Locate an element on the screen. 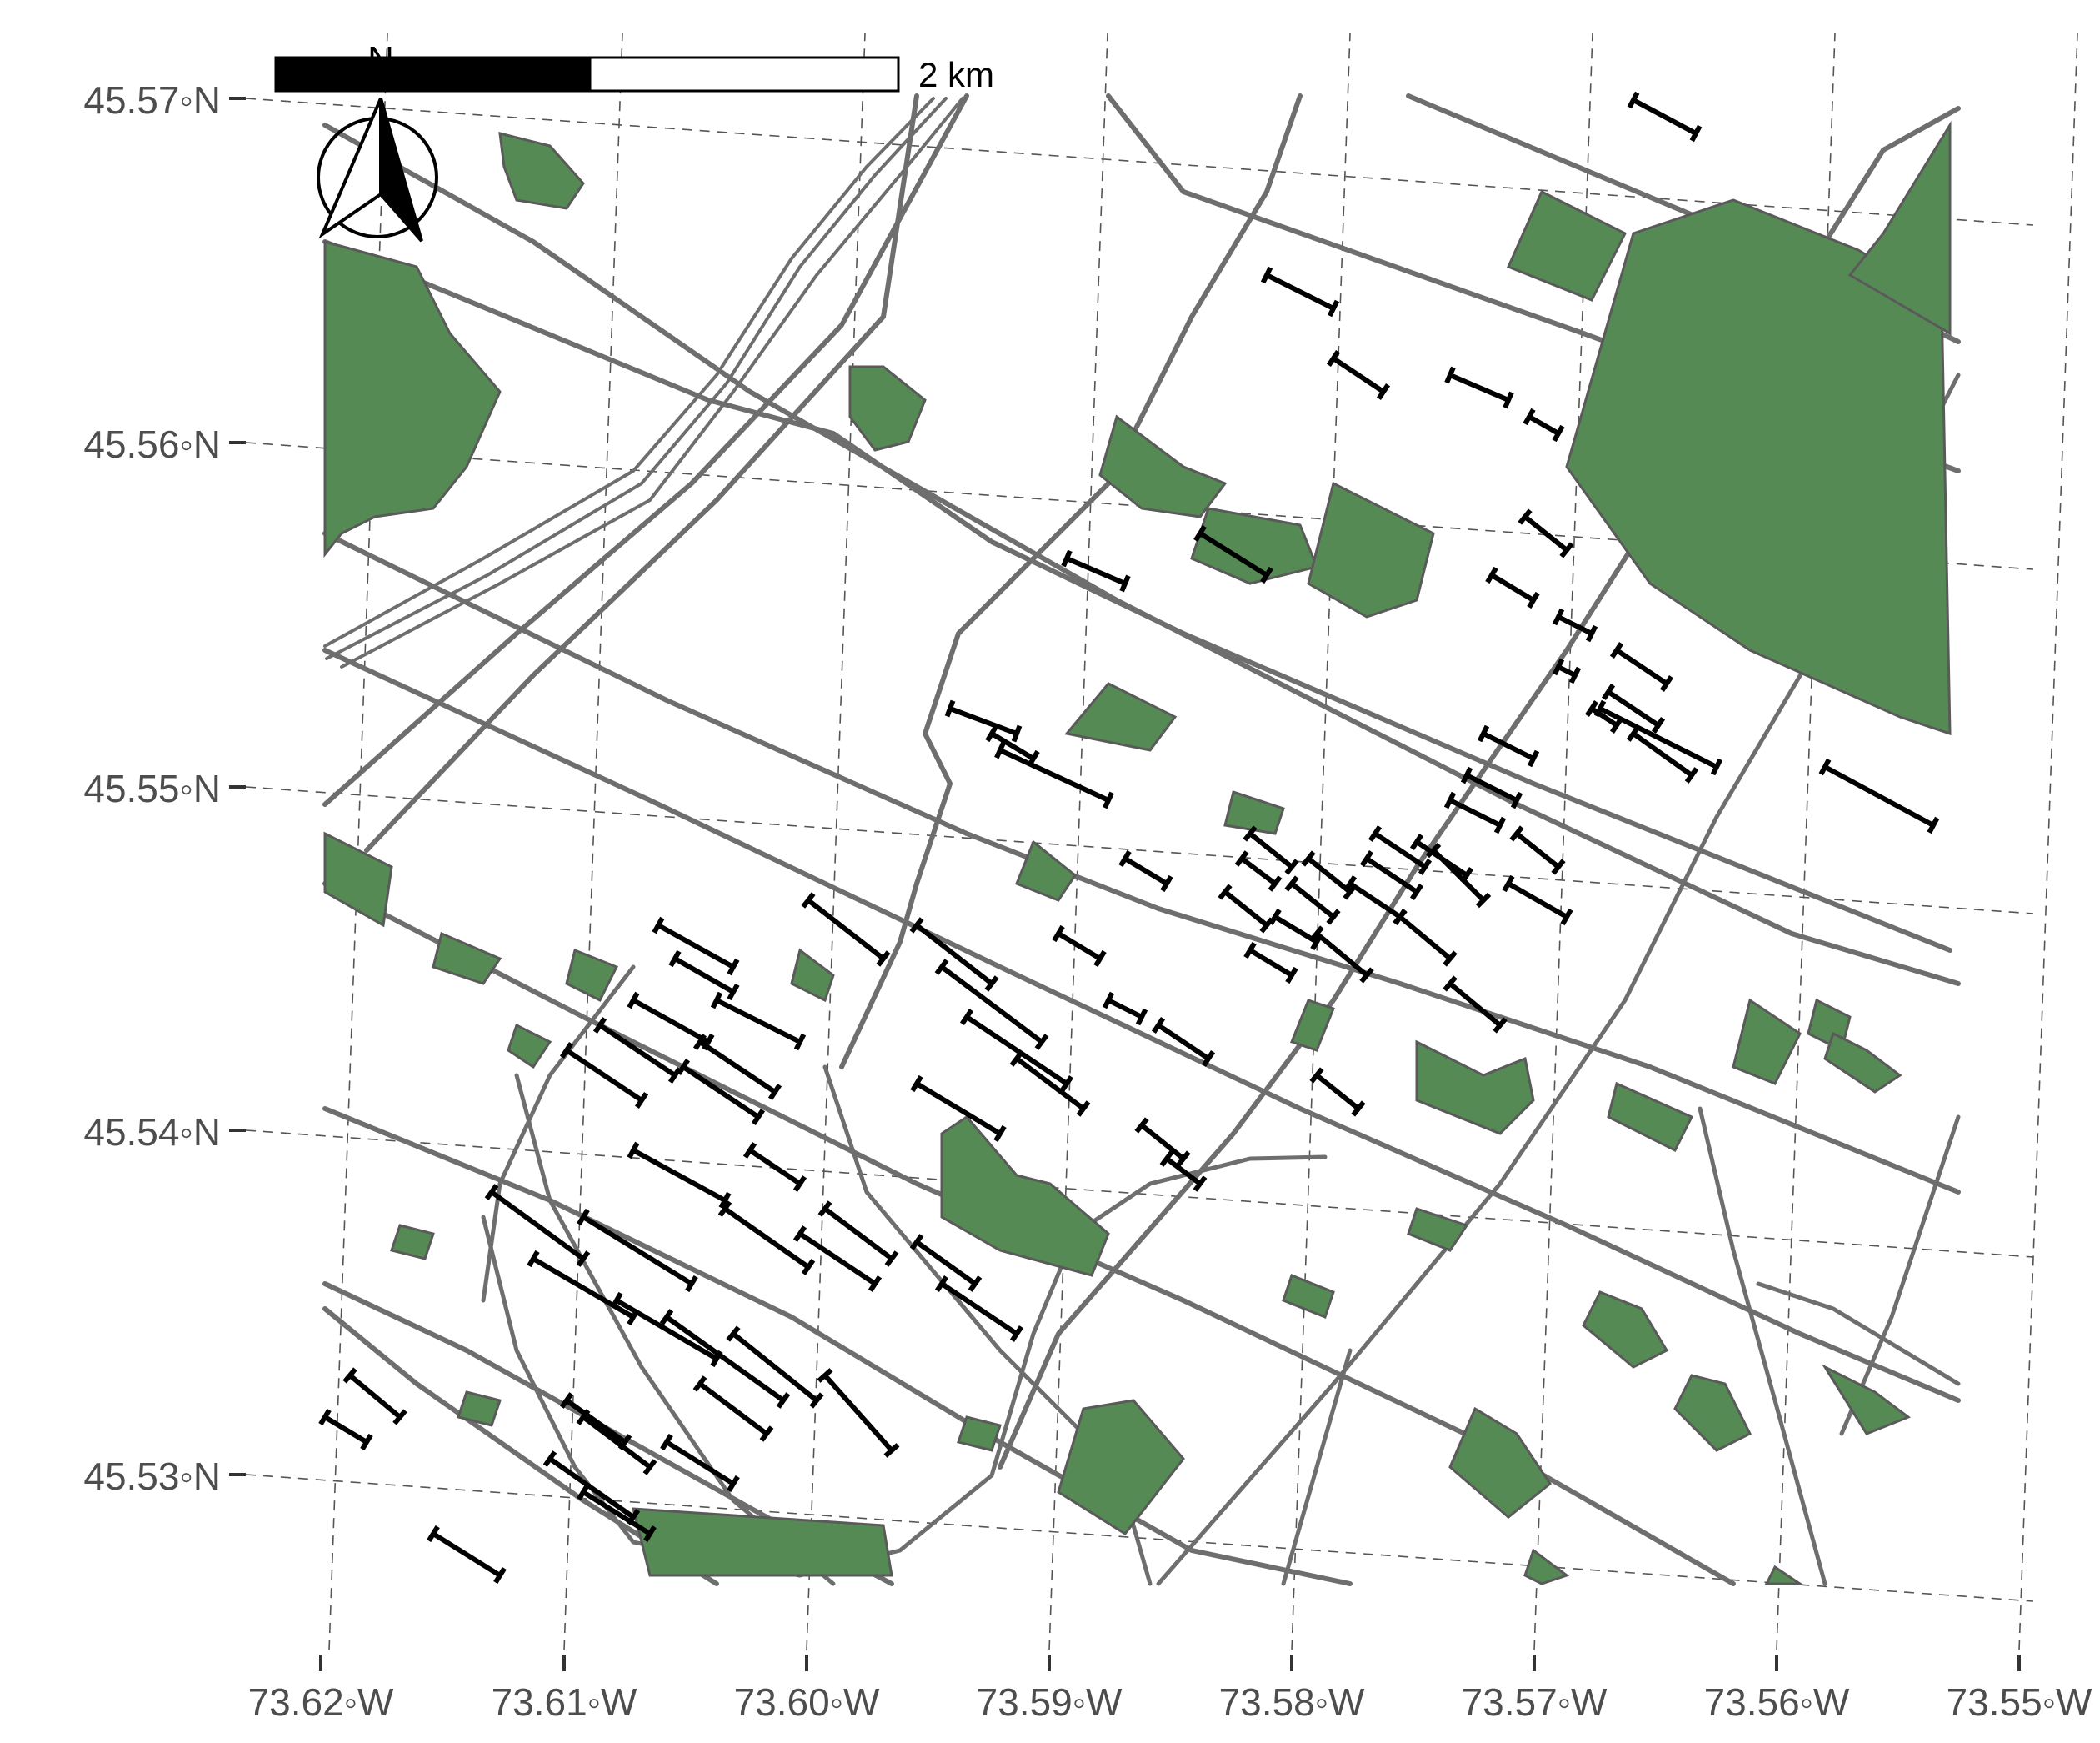 Image resolution: width=2100 pixels, height=1743 pixels. longitude-graticule-line is located at coordinates (2048, 842).